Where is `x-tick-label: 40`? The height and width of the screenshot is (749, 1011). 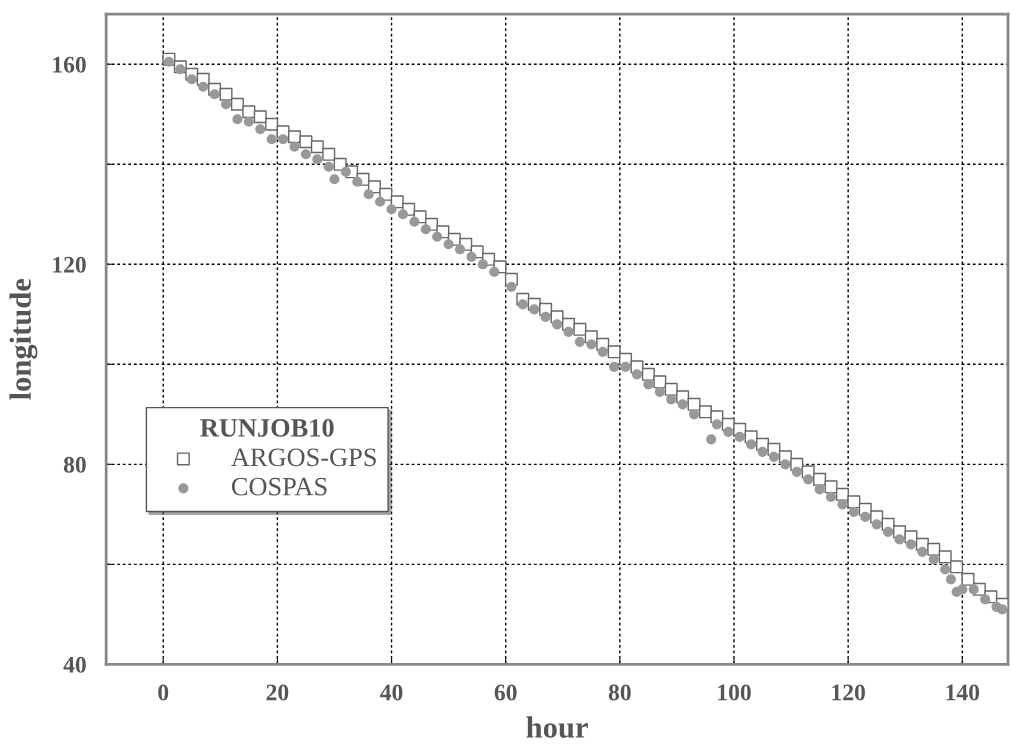
x-tick-label: 40 is located at coordinates (391, 692).